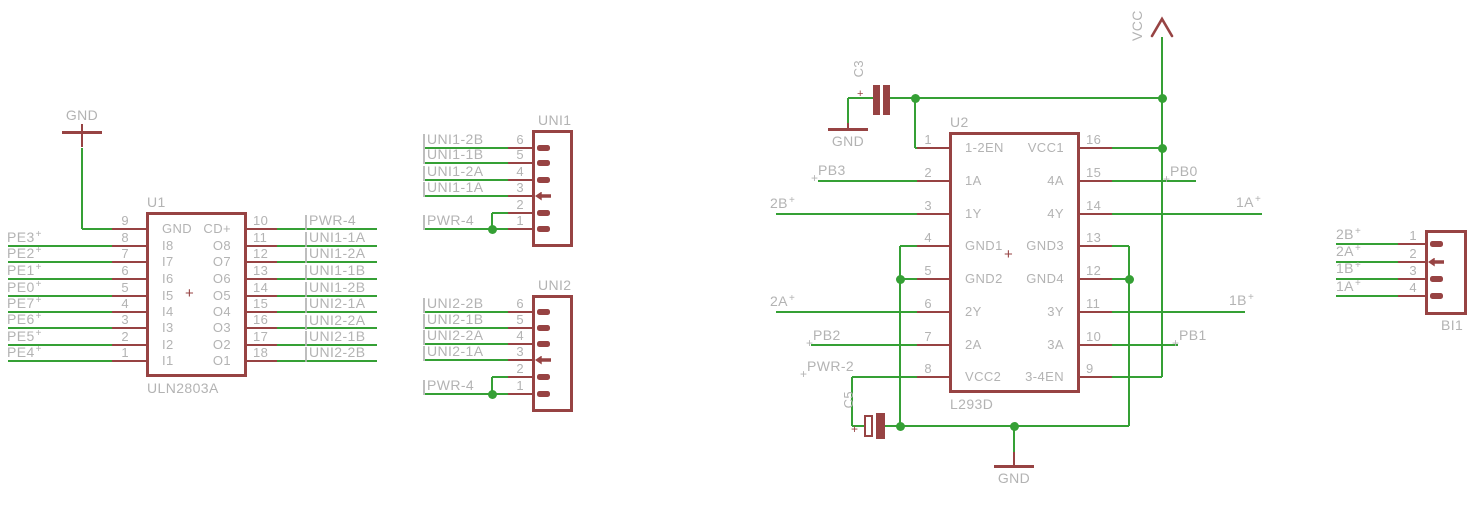 This screenshot has height=511, width=1478. What do you see at coordinates (24, 287) in the screenshot?
I see `net-label-pe0: PE0+` at bounding box center [24, 287].